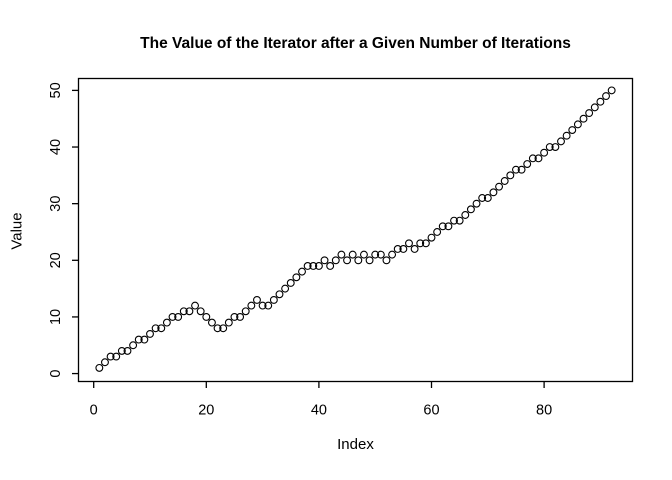 The height and width of the screenshot is (480, 672). I want to click on x-tick-label: 0, so click(94, 411).